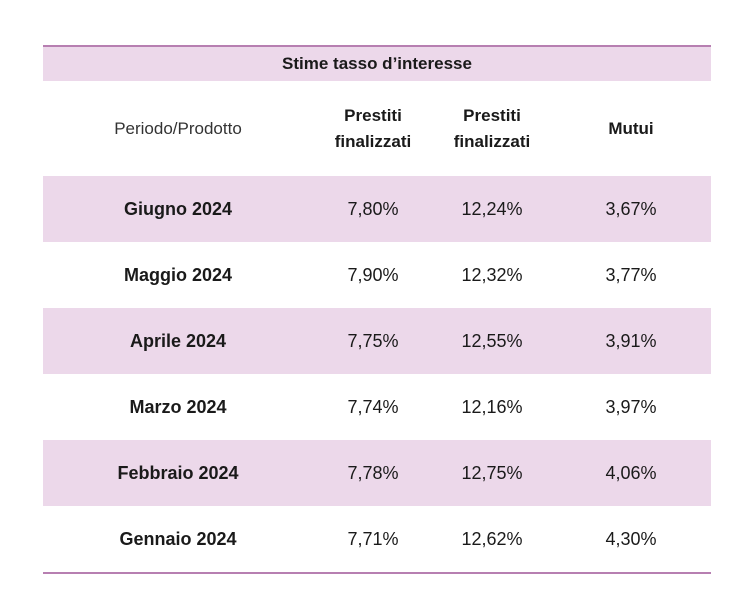  Describe the element at coordinates (631, 472) in the screenshot. I see `row-value-mutui: 4,06%` at that location.